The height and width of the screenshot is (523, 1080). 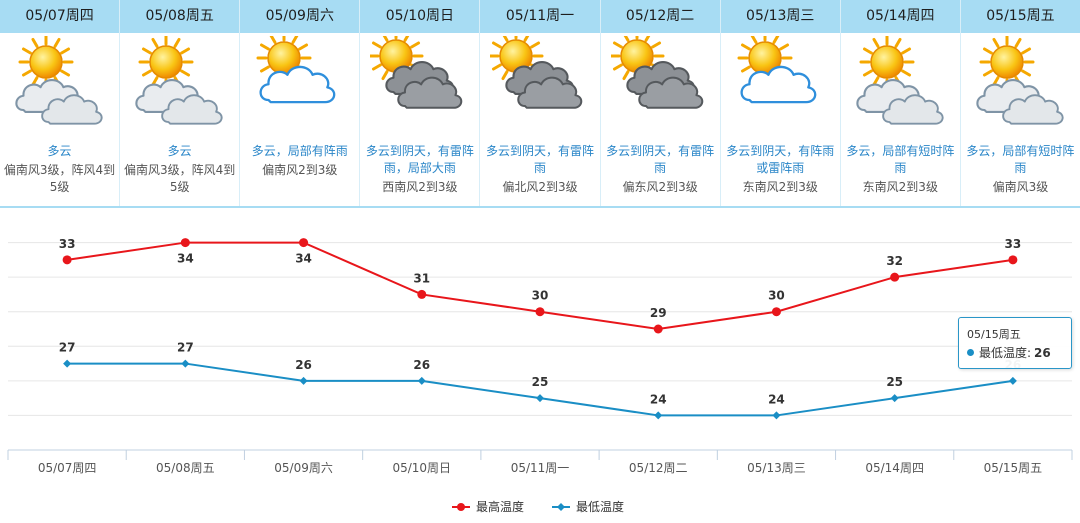 I want to click on forecast-wind: 偏南风3级, so click(x=1020, y=187).